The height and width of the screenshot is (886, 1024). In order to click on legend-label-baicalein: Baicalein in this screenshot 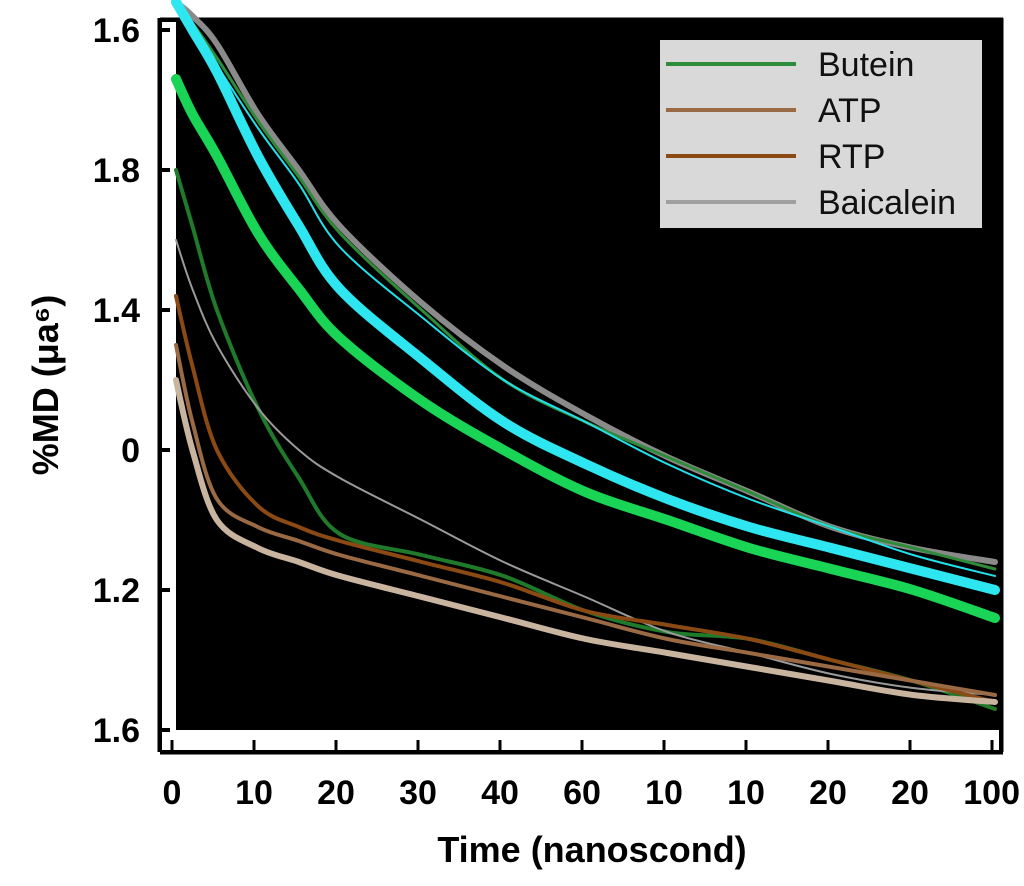, I will do `click(887, 203)`.